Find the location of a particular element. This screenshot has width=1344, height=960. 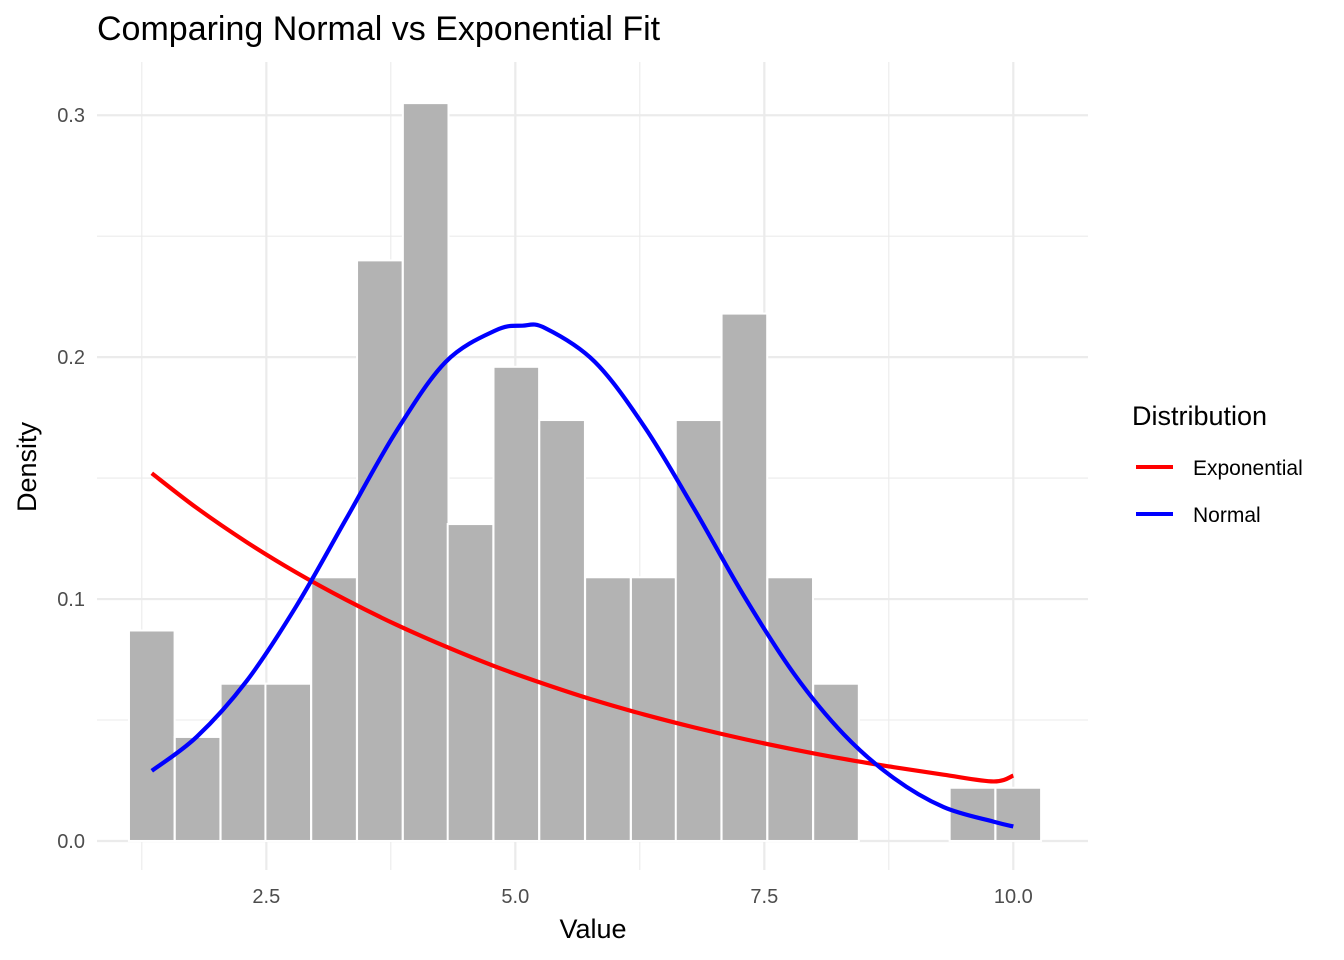

legend-label-normal: Normal is located at coordinates (1227, 515).